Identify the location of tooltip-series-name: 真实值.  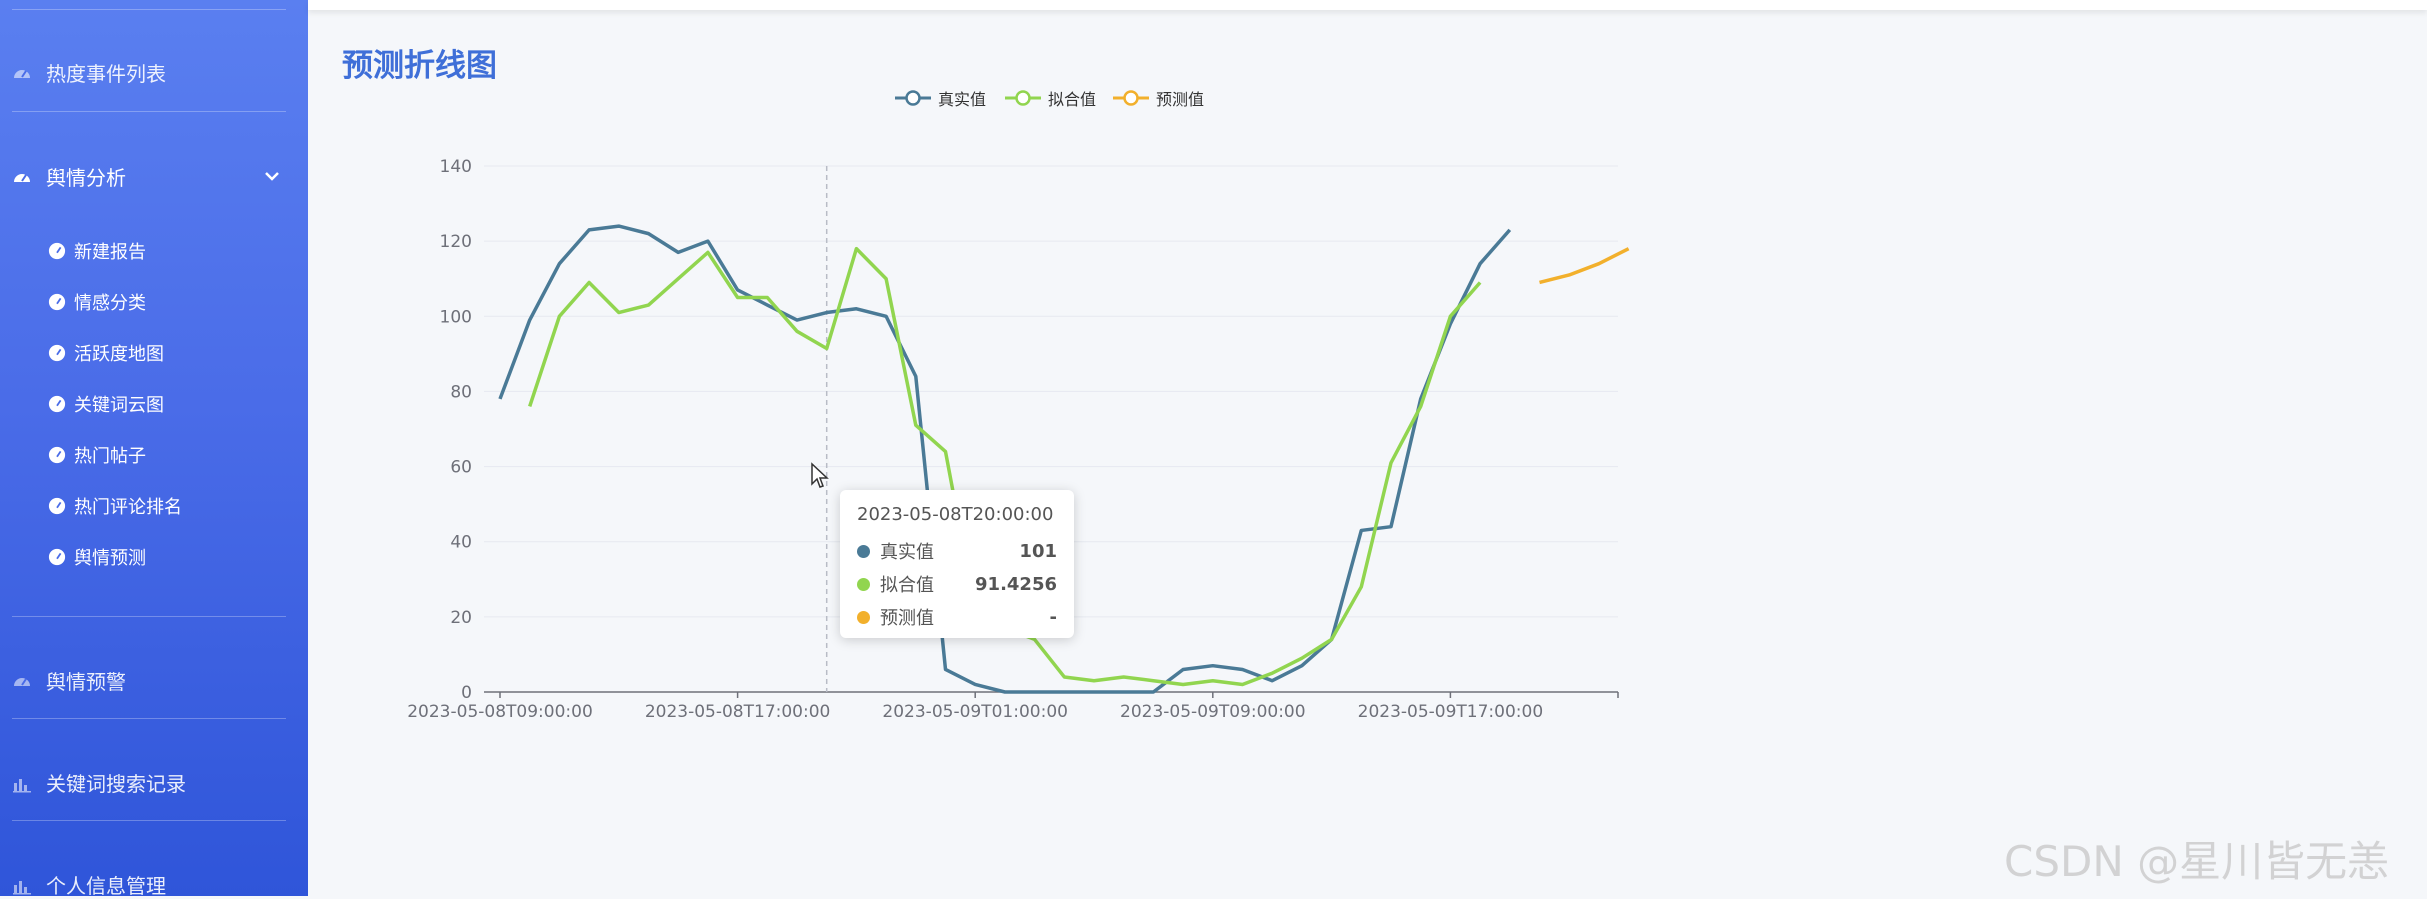
(907, 552).